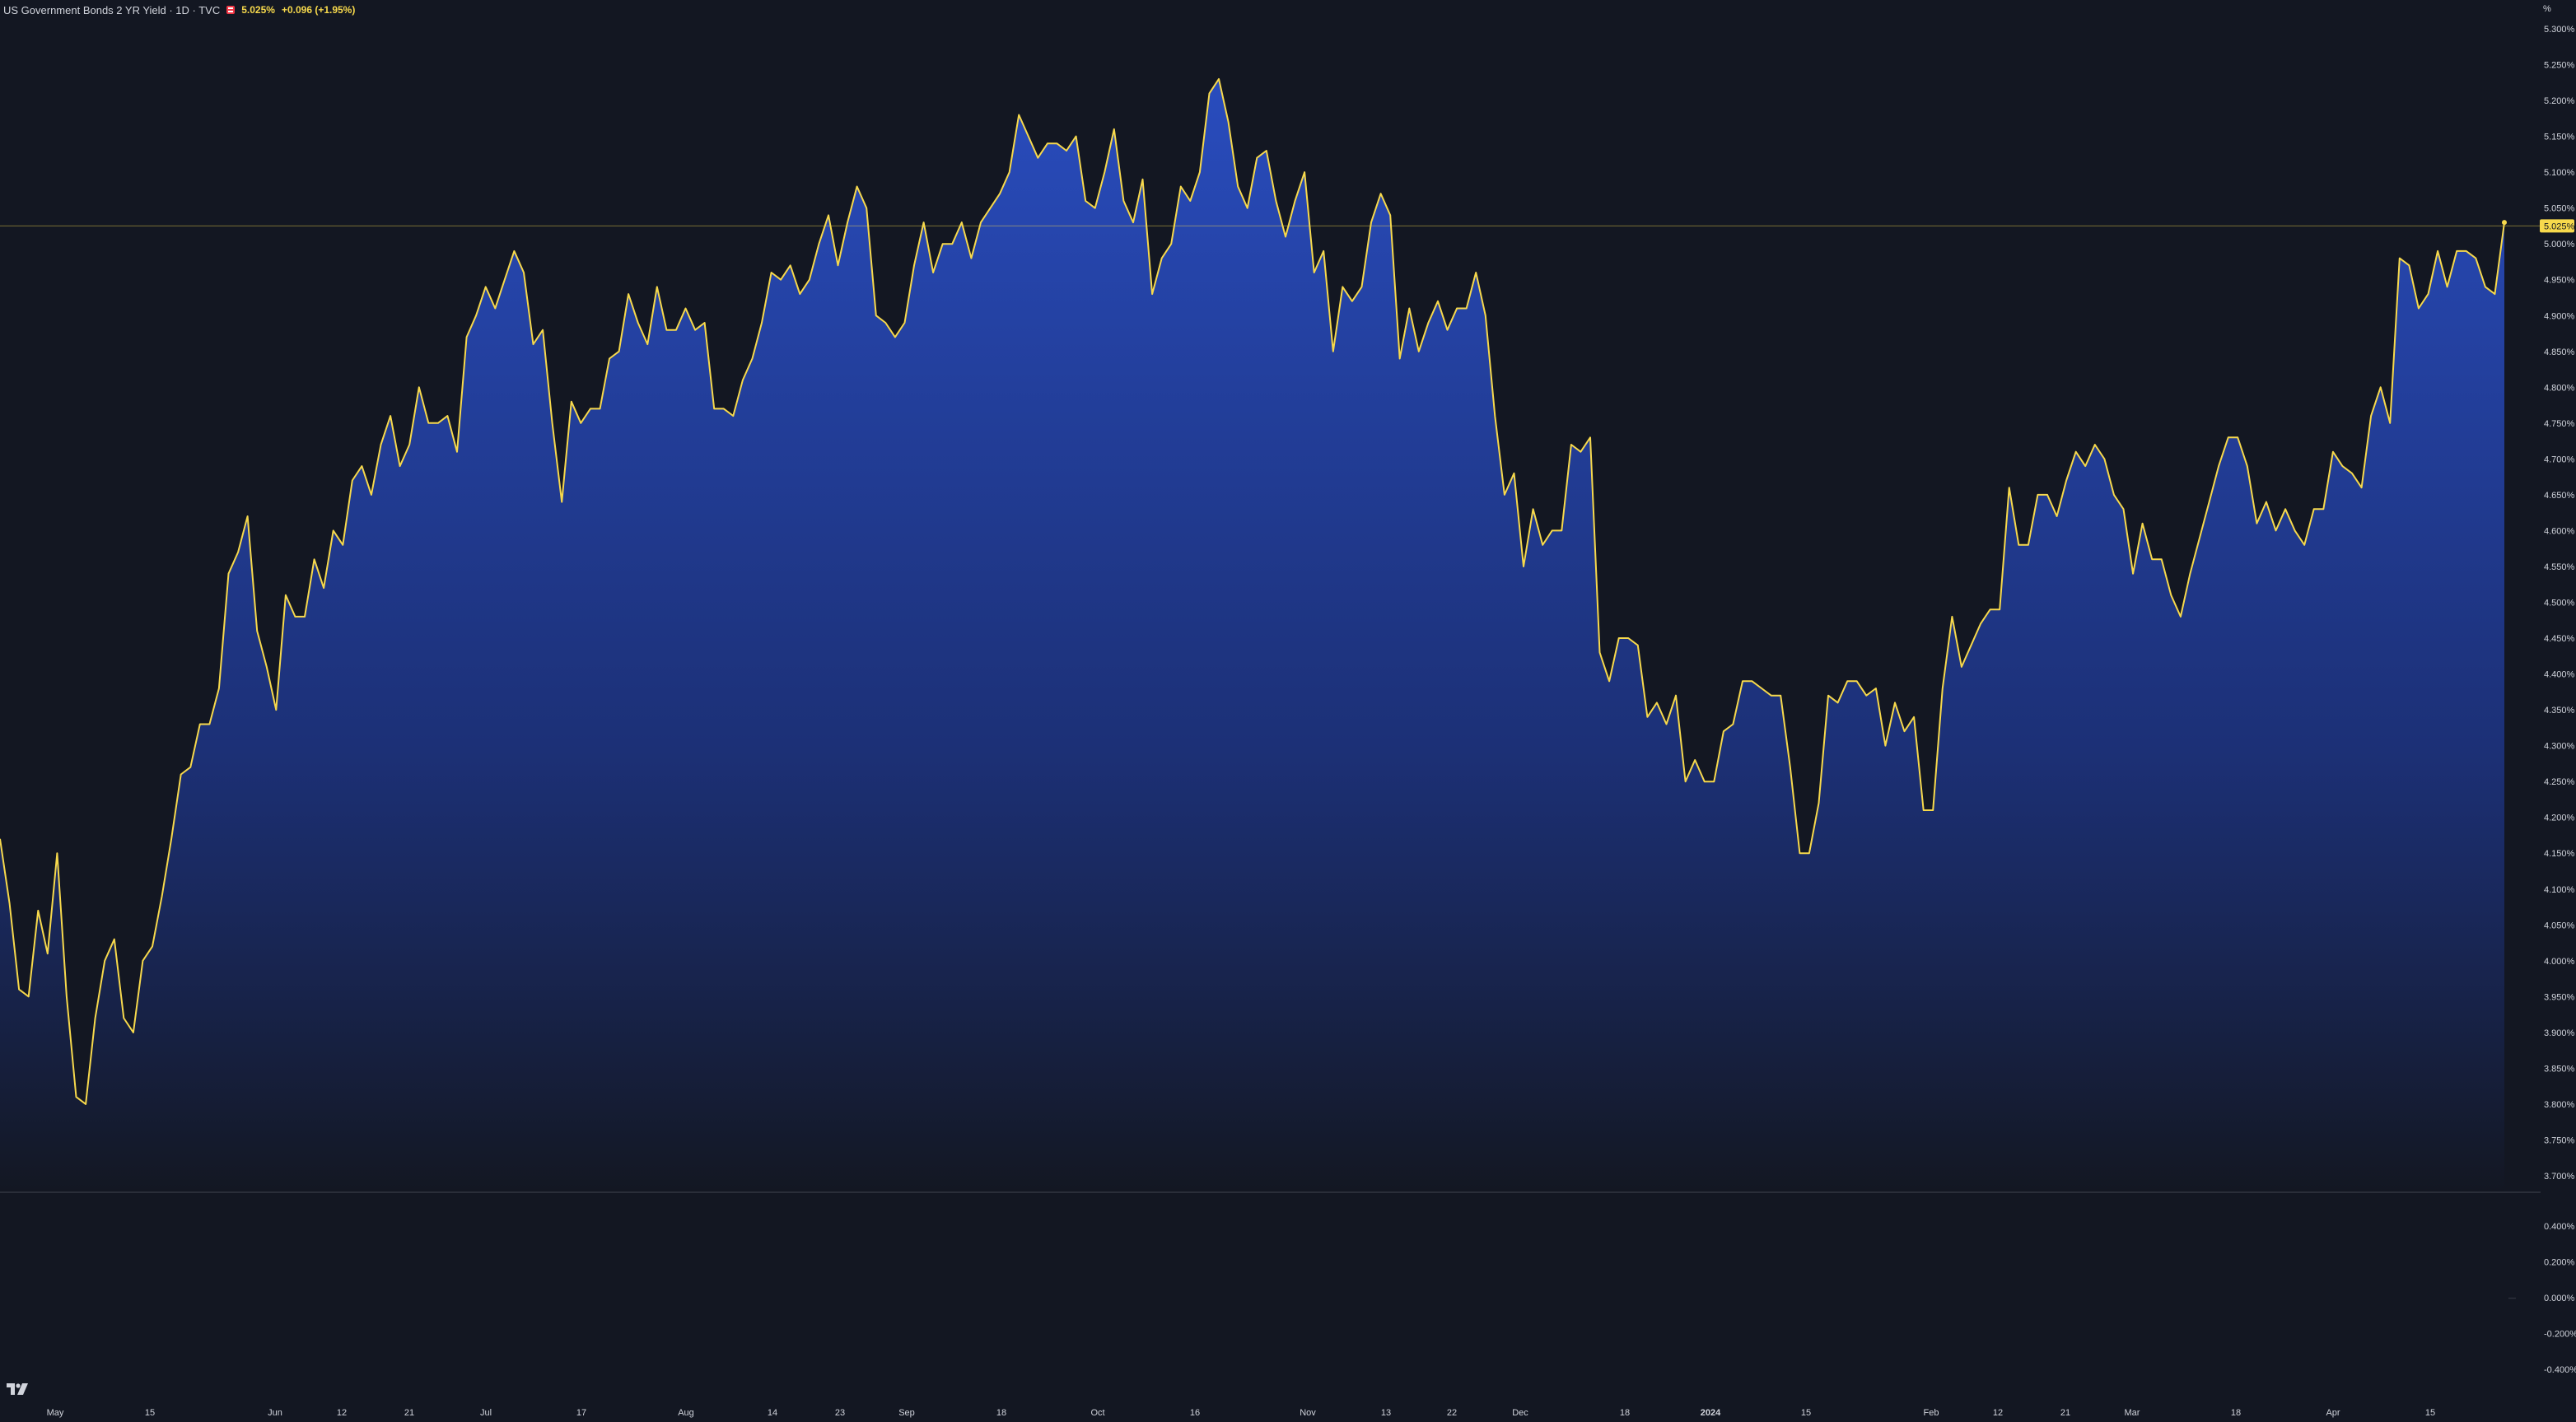 This screenshot has width=2576, height=1422. I want to click on x-tick-label: May, so click(55, 1413).